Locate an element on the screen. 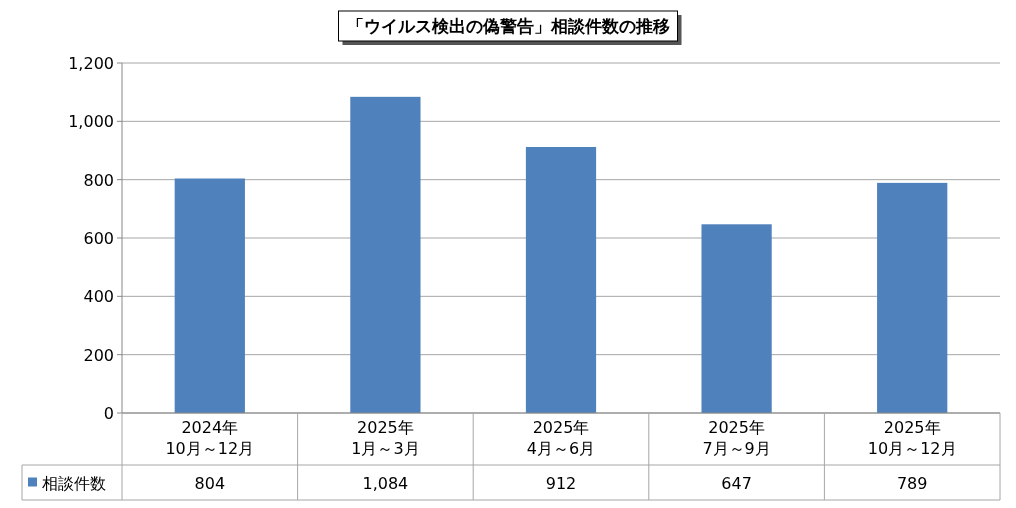  legend-label: 相談件数 is located at coordinates (74, 483).